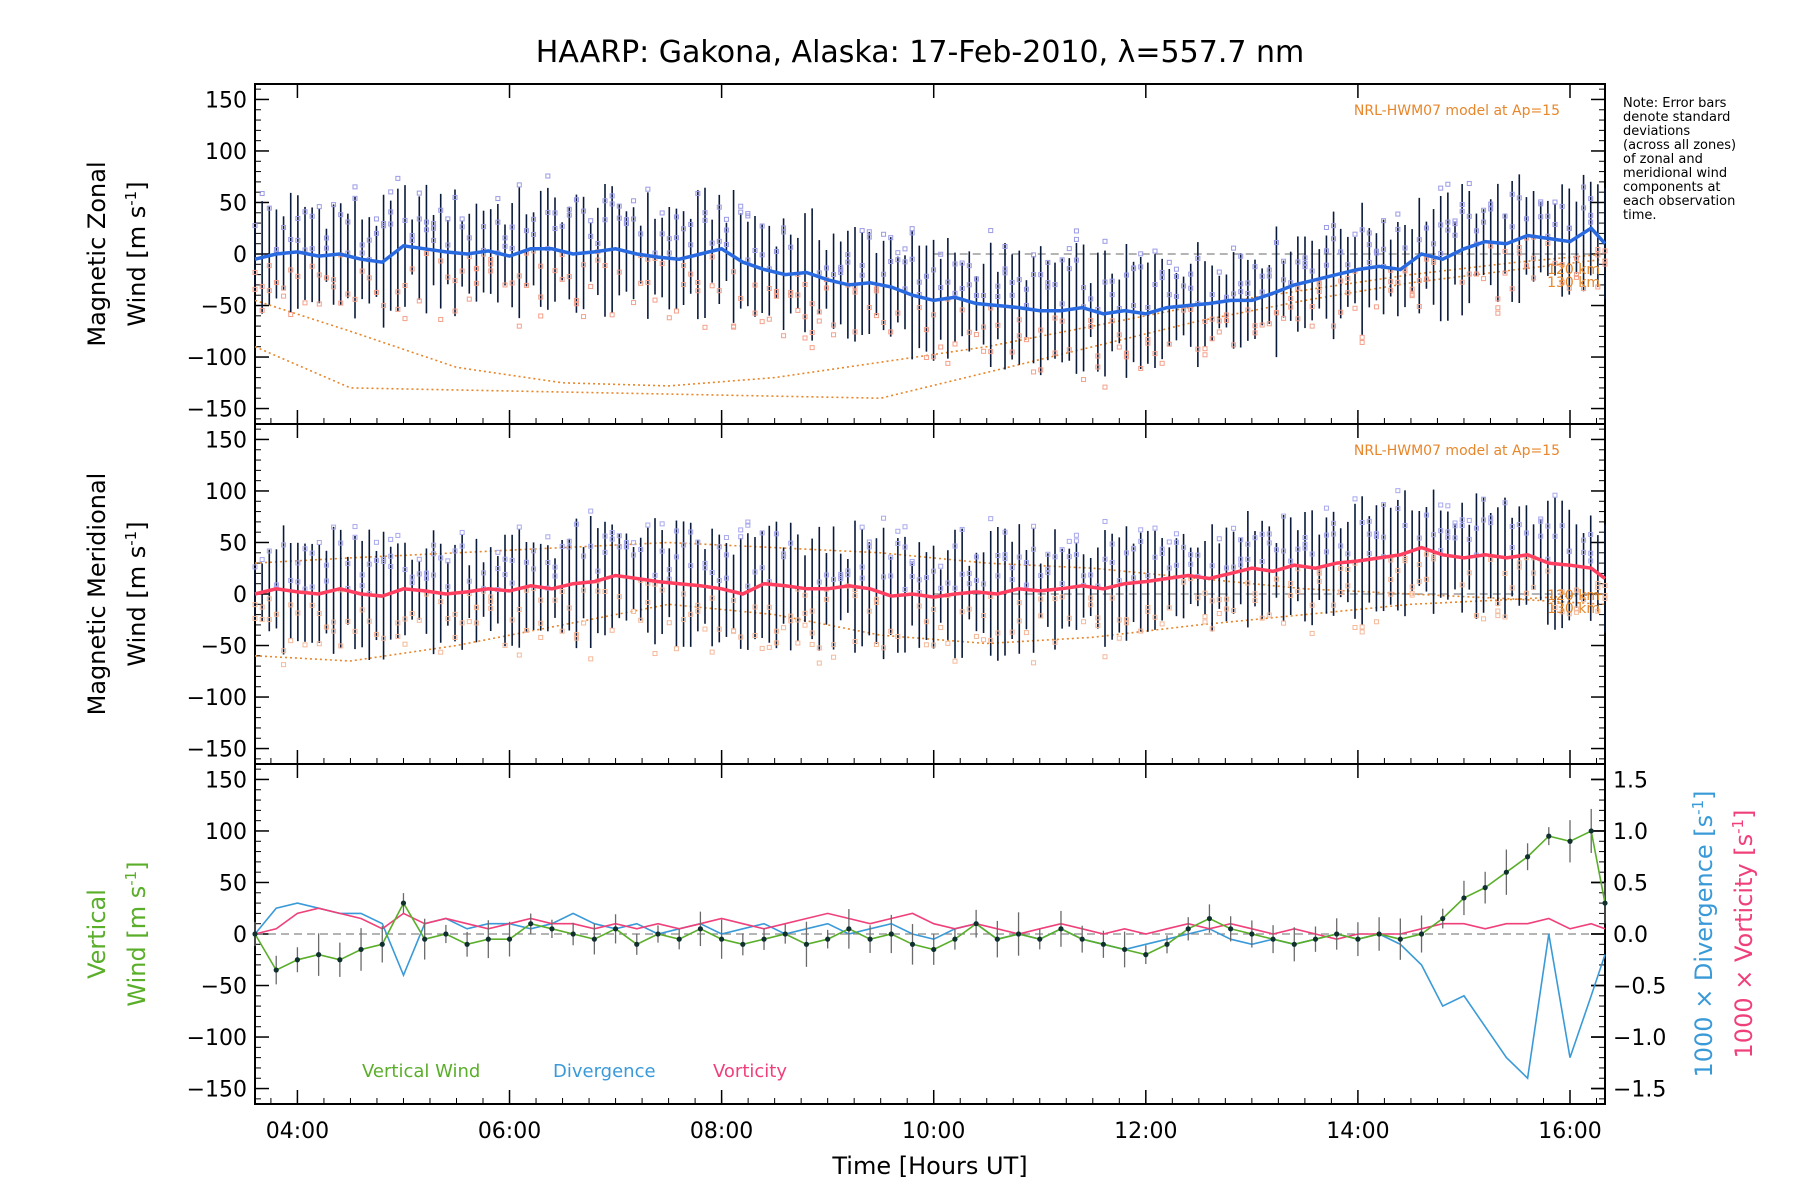  Describe the element at coordinates (217, 698) in the screenshot. I see `y-tick-label: −100` at that location.